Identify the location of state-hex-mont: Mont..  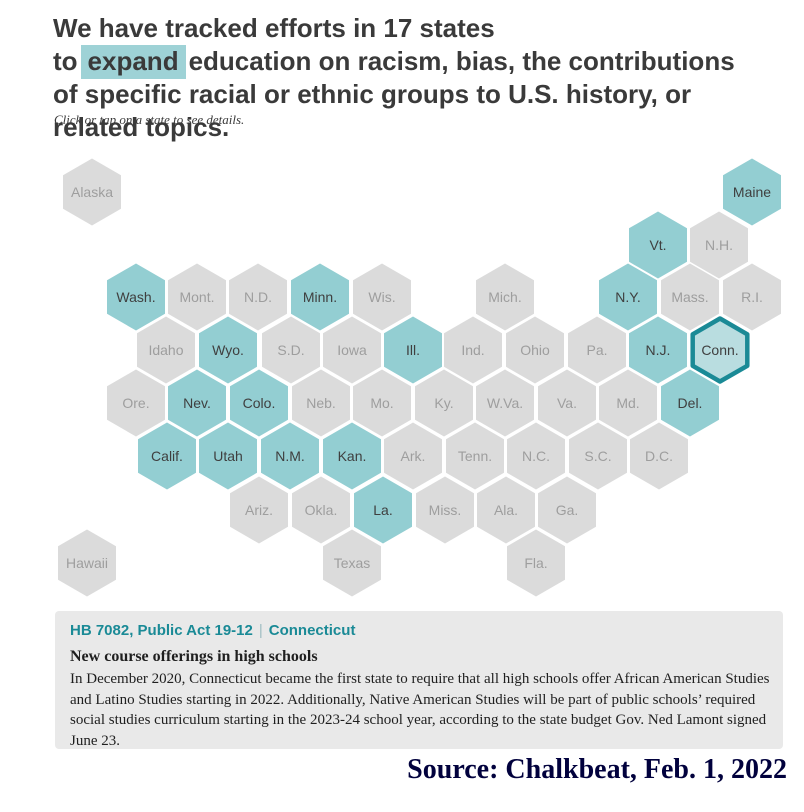
(197, 297).